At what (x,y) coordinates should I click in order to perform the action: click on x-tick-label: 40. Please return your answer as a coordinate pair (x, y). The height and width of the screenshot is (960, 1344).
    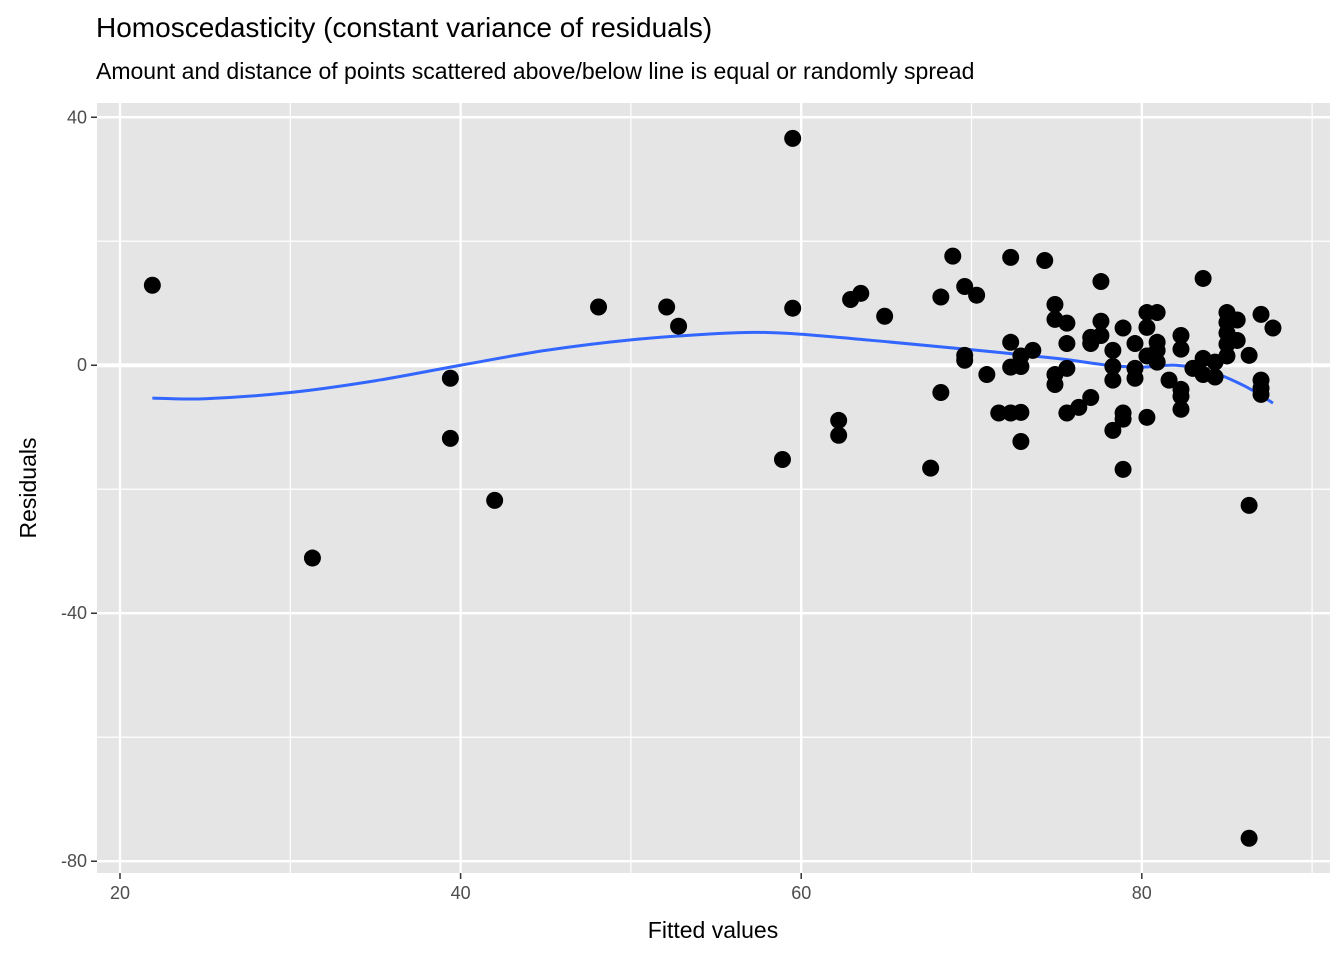
    Looking at the image, I should click on (461, 893).